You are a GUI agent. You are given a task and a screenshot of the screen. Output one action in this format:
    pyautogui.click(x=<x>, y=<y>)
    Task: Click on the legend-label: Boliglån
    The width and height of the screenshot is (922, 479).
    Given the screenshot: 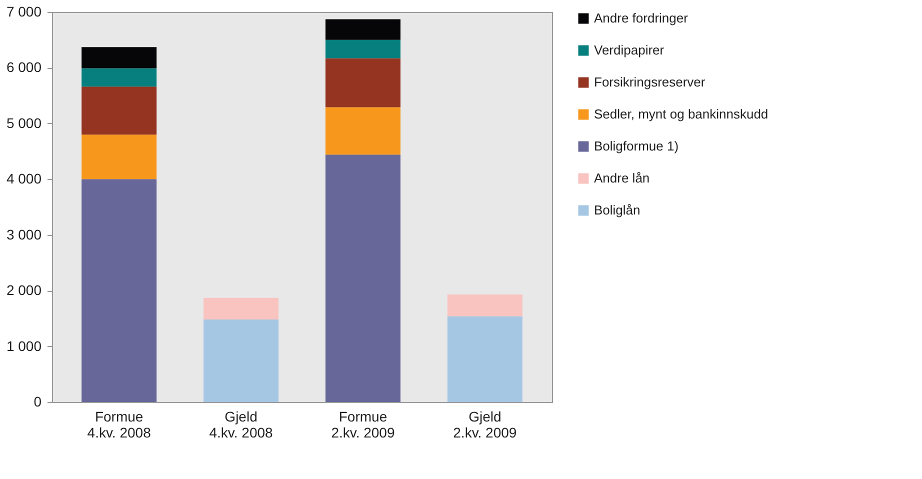 What is the action you would take?
    pyautogui.click(x=617, y=210)
    